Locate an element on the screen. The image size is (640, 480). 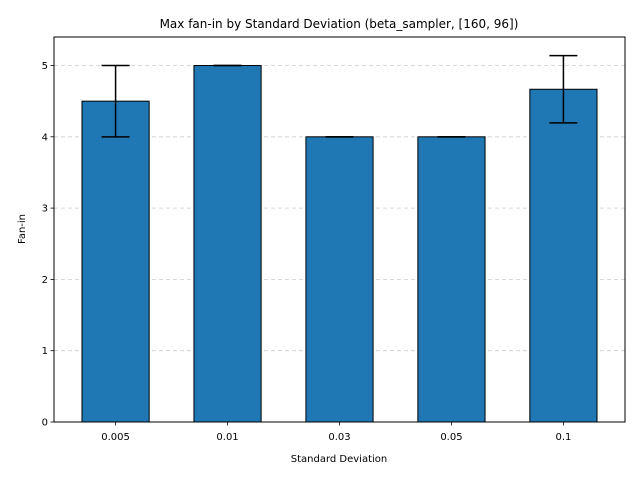
y-tick-label: 1 is located at coordinates (45, 351).